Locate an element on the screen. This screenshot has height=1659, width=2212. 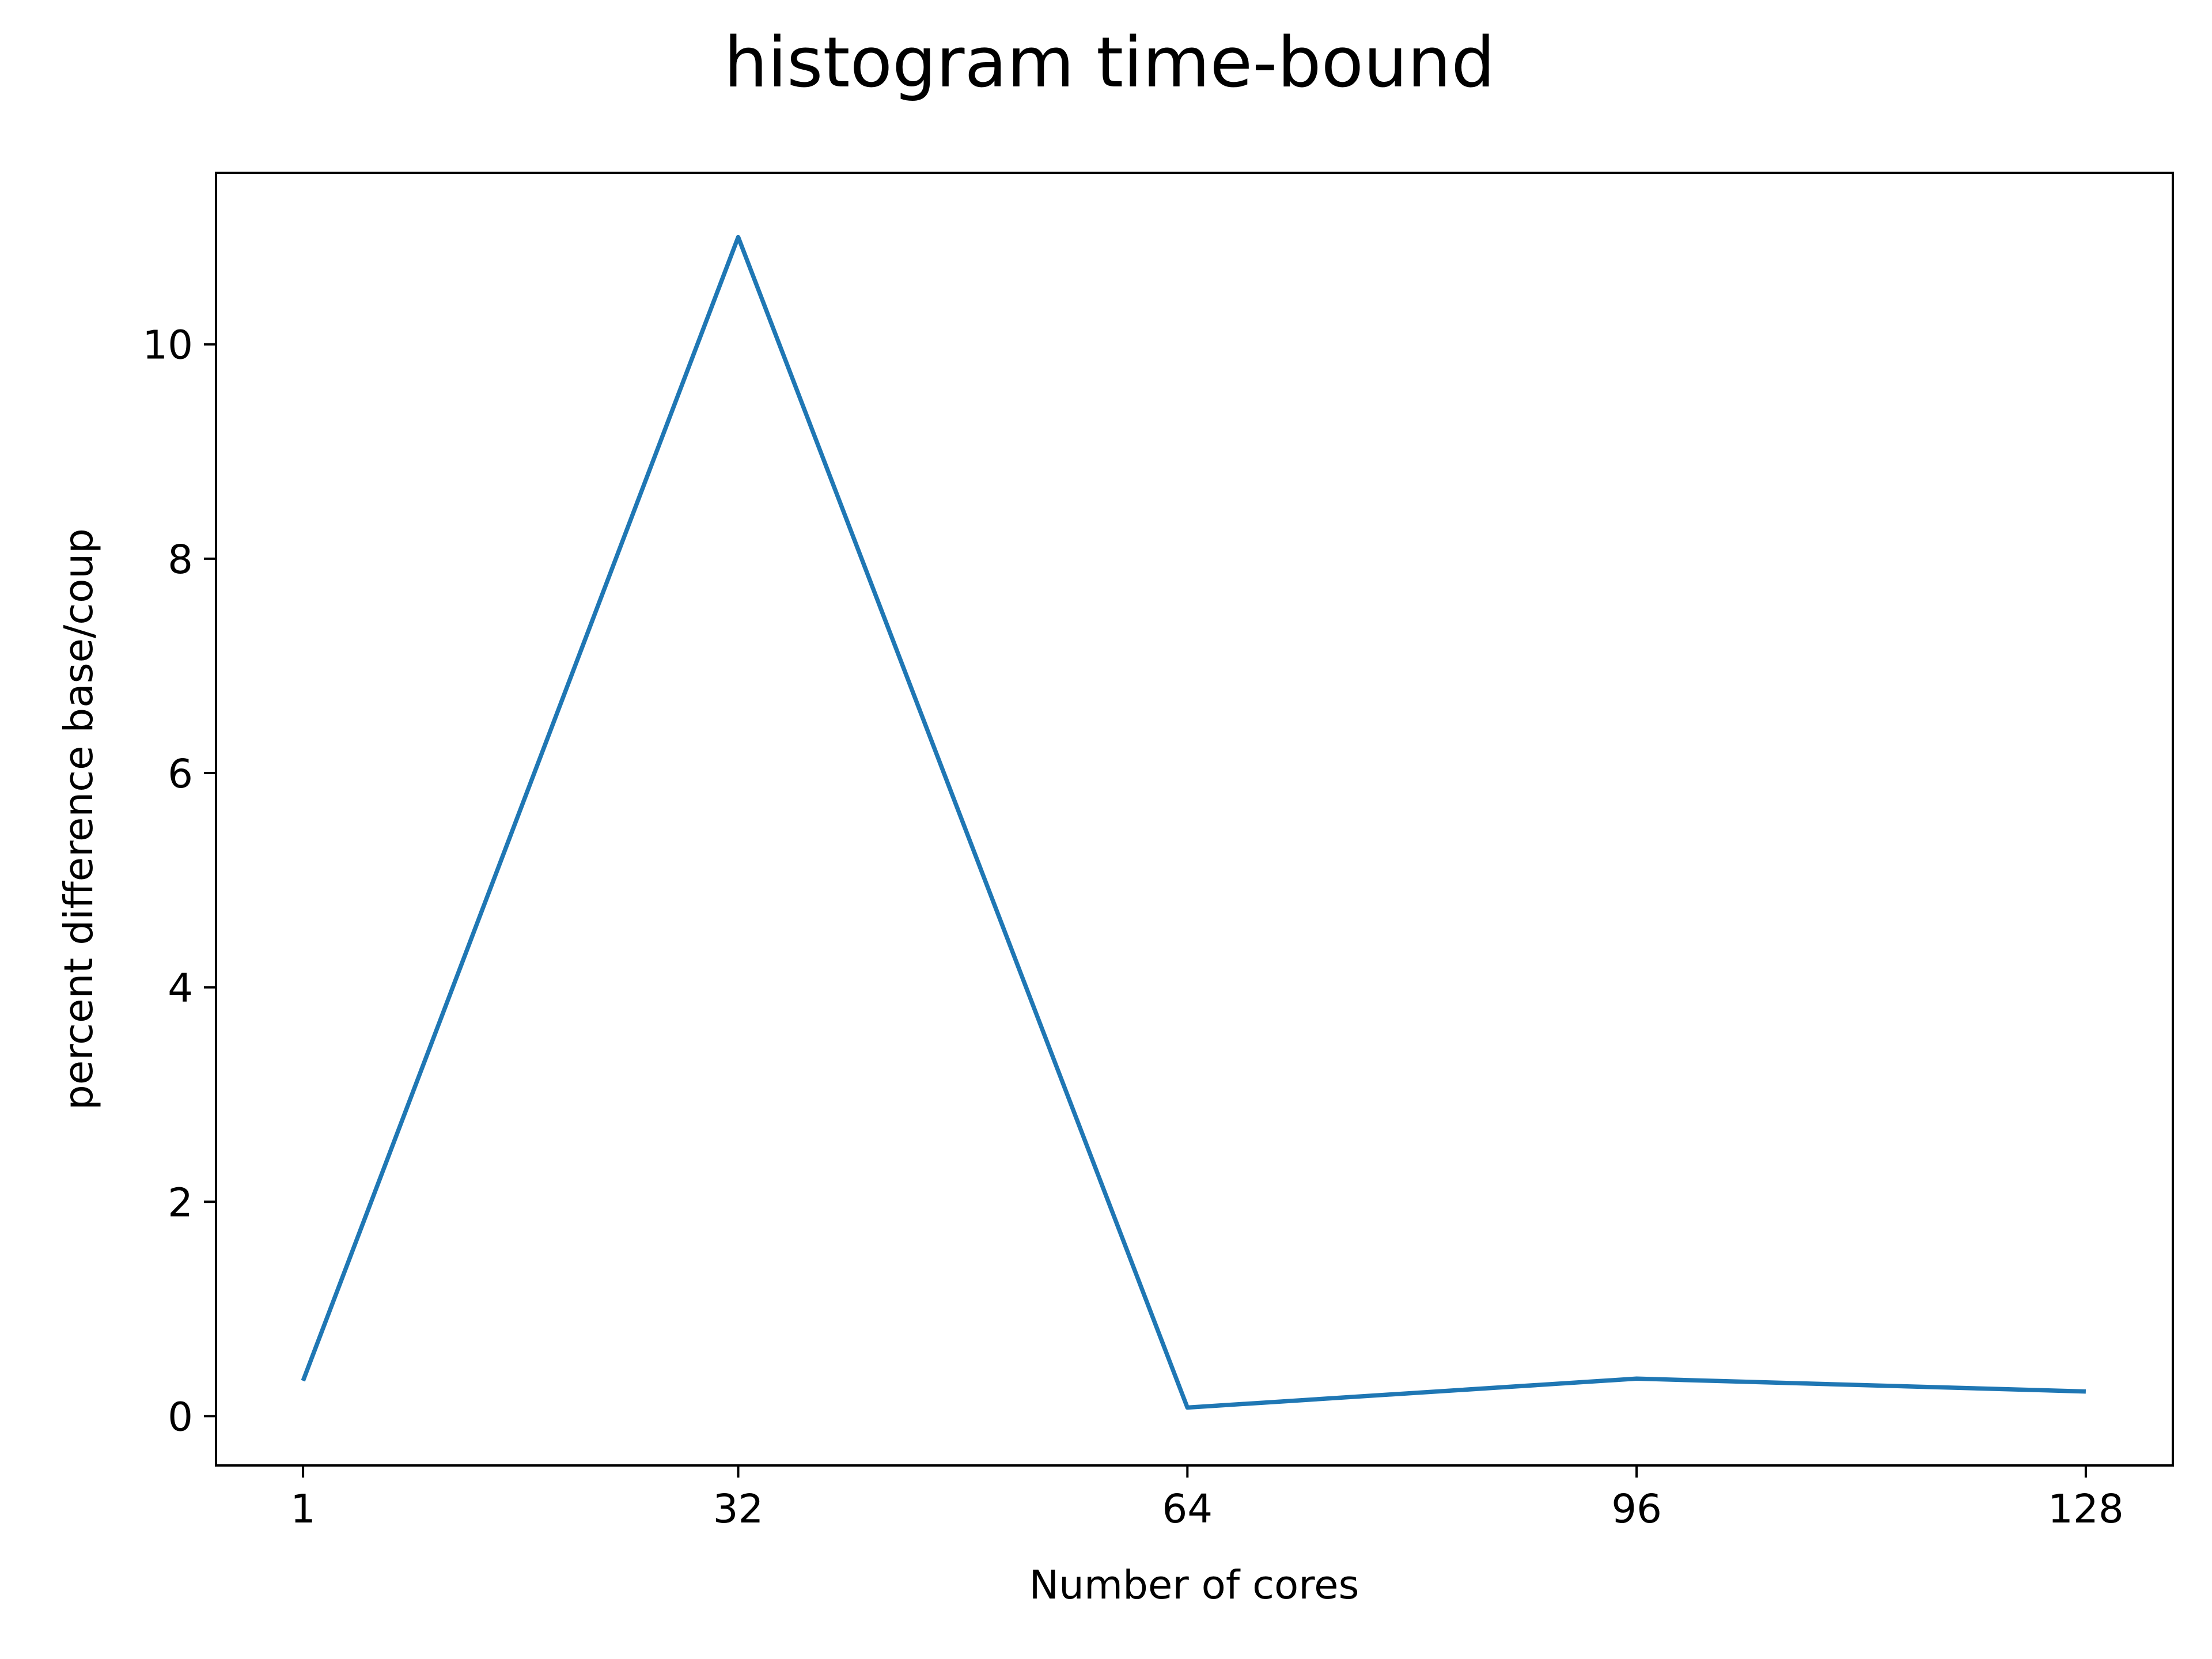
y-tick-label: 2 is located at coordinates (180, 1203).